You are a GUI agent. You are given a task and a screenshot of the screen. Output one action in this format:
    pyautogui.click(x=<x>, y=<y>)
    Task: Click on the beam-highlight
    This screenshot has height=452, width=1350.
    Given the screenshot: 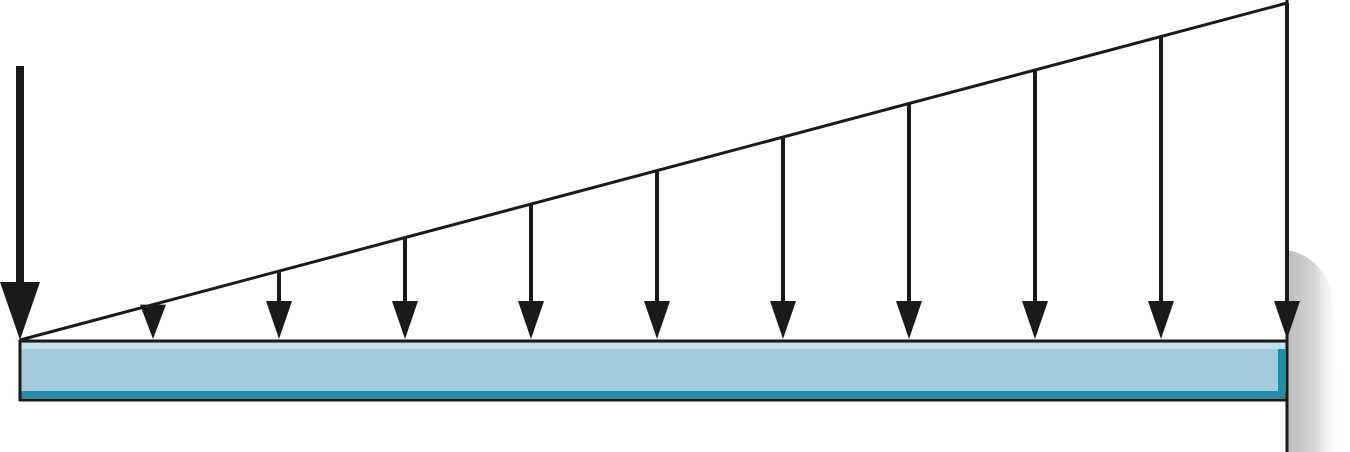 What is the action you would take?
    pyautogui.click(x=653, y=346)
    